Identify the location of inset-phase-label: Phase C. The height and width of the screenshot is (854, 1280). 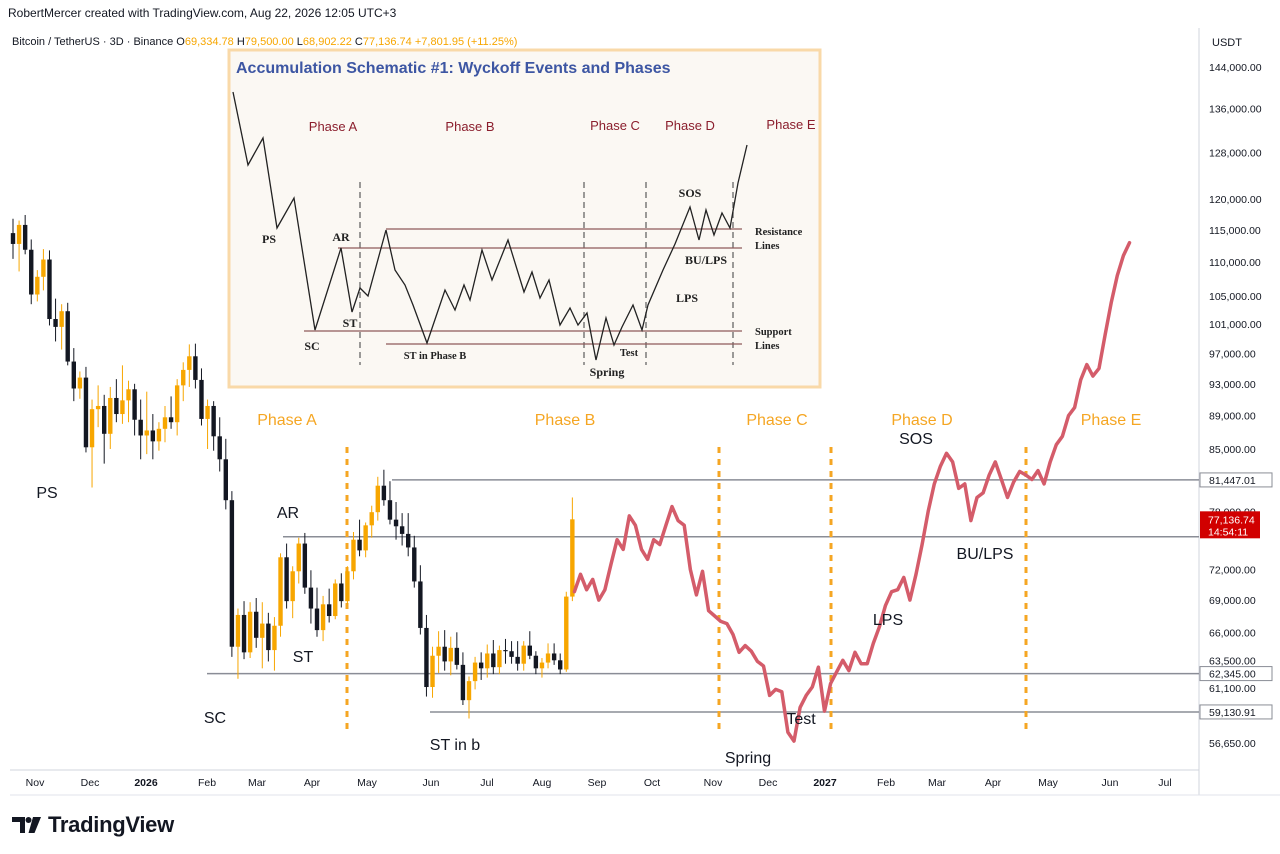
(615, 125).